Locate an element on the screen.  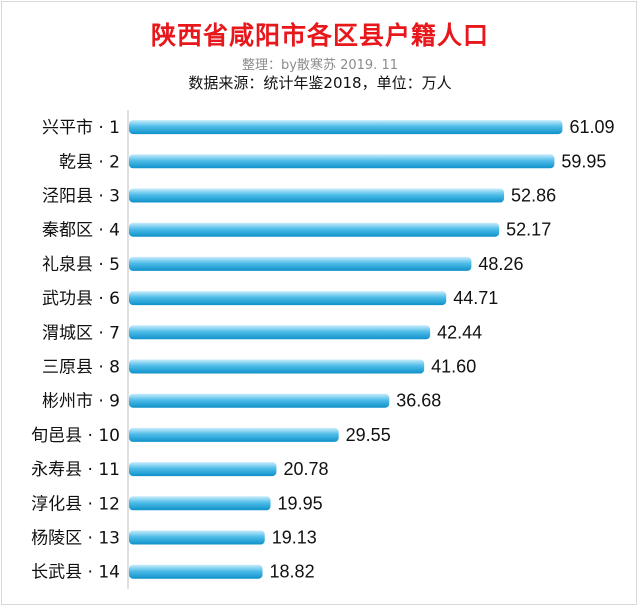
value-label: 36.68 is located at coordinates (418, 401).